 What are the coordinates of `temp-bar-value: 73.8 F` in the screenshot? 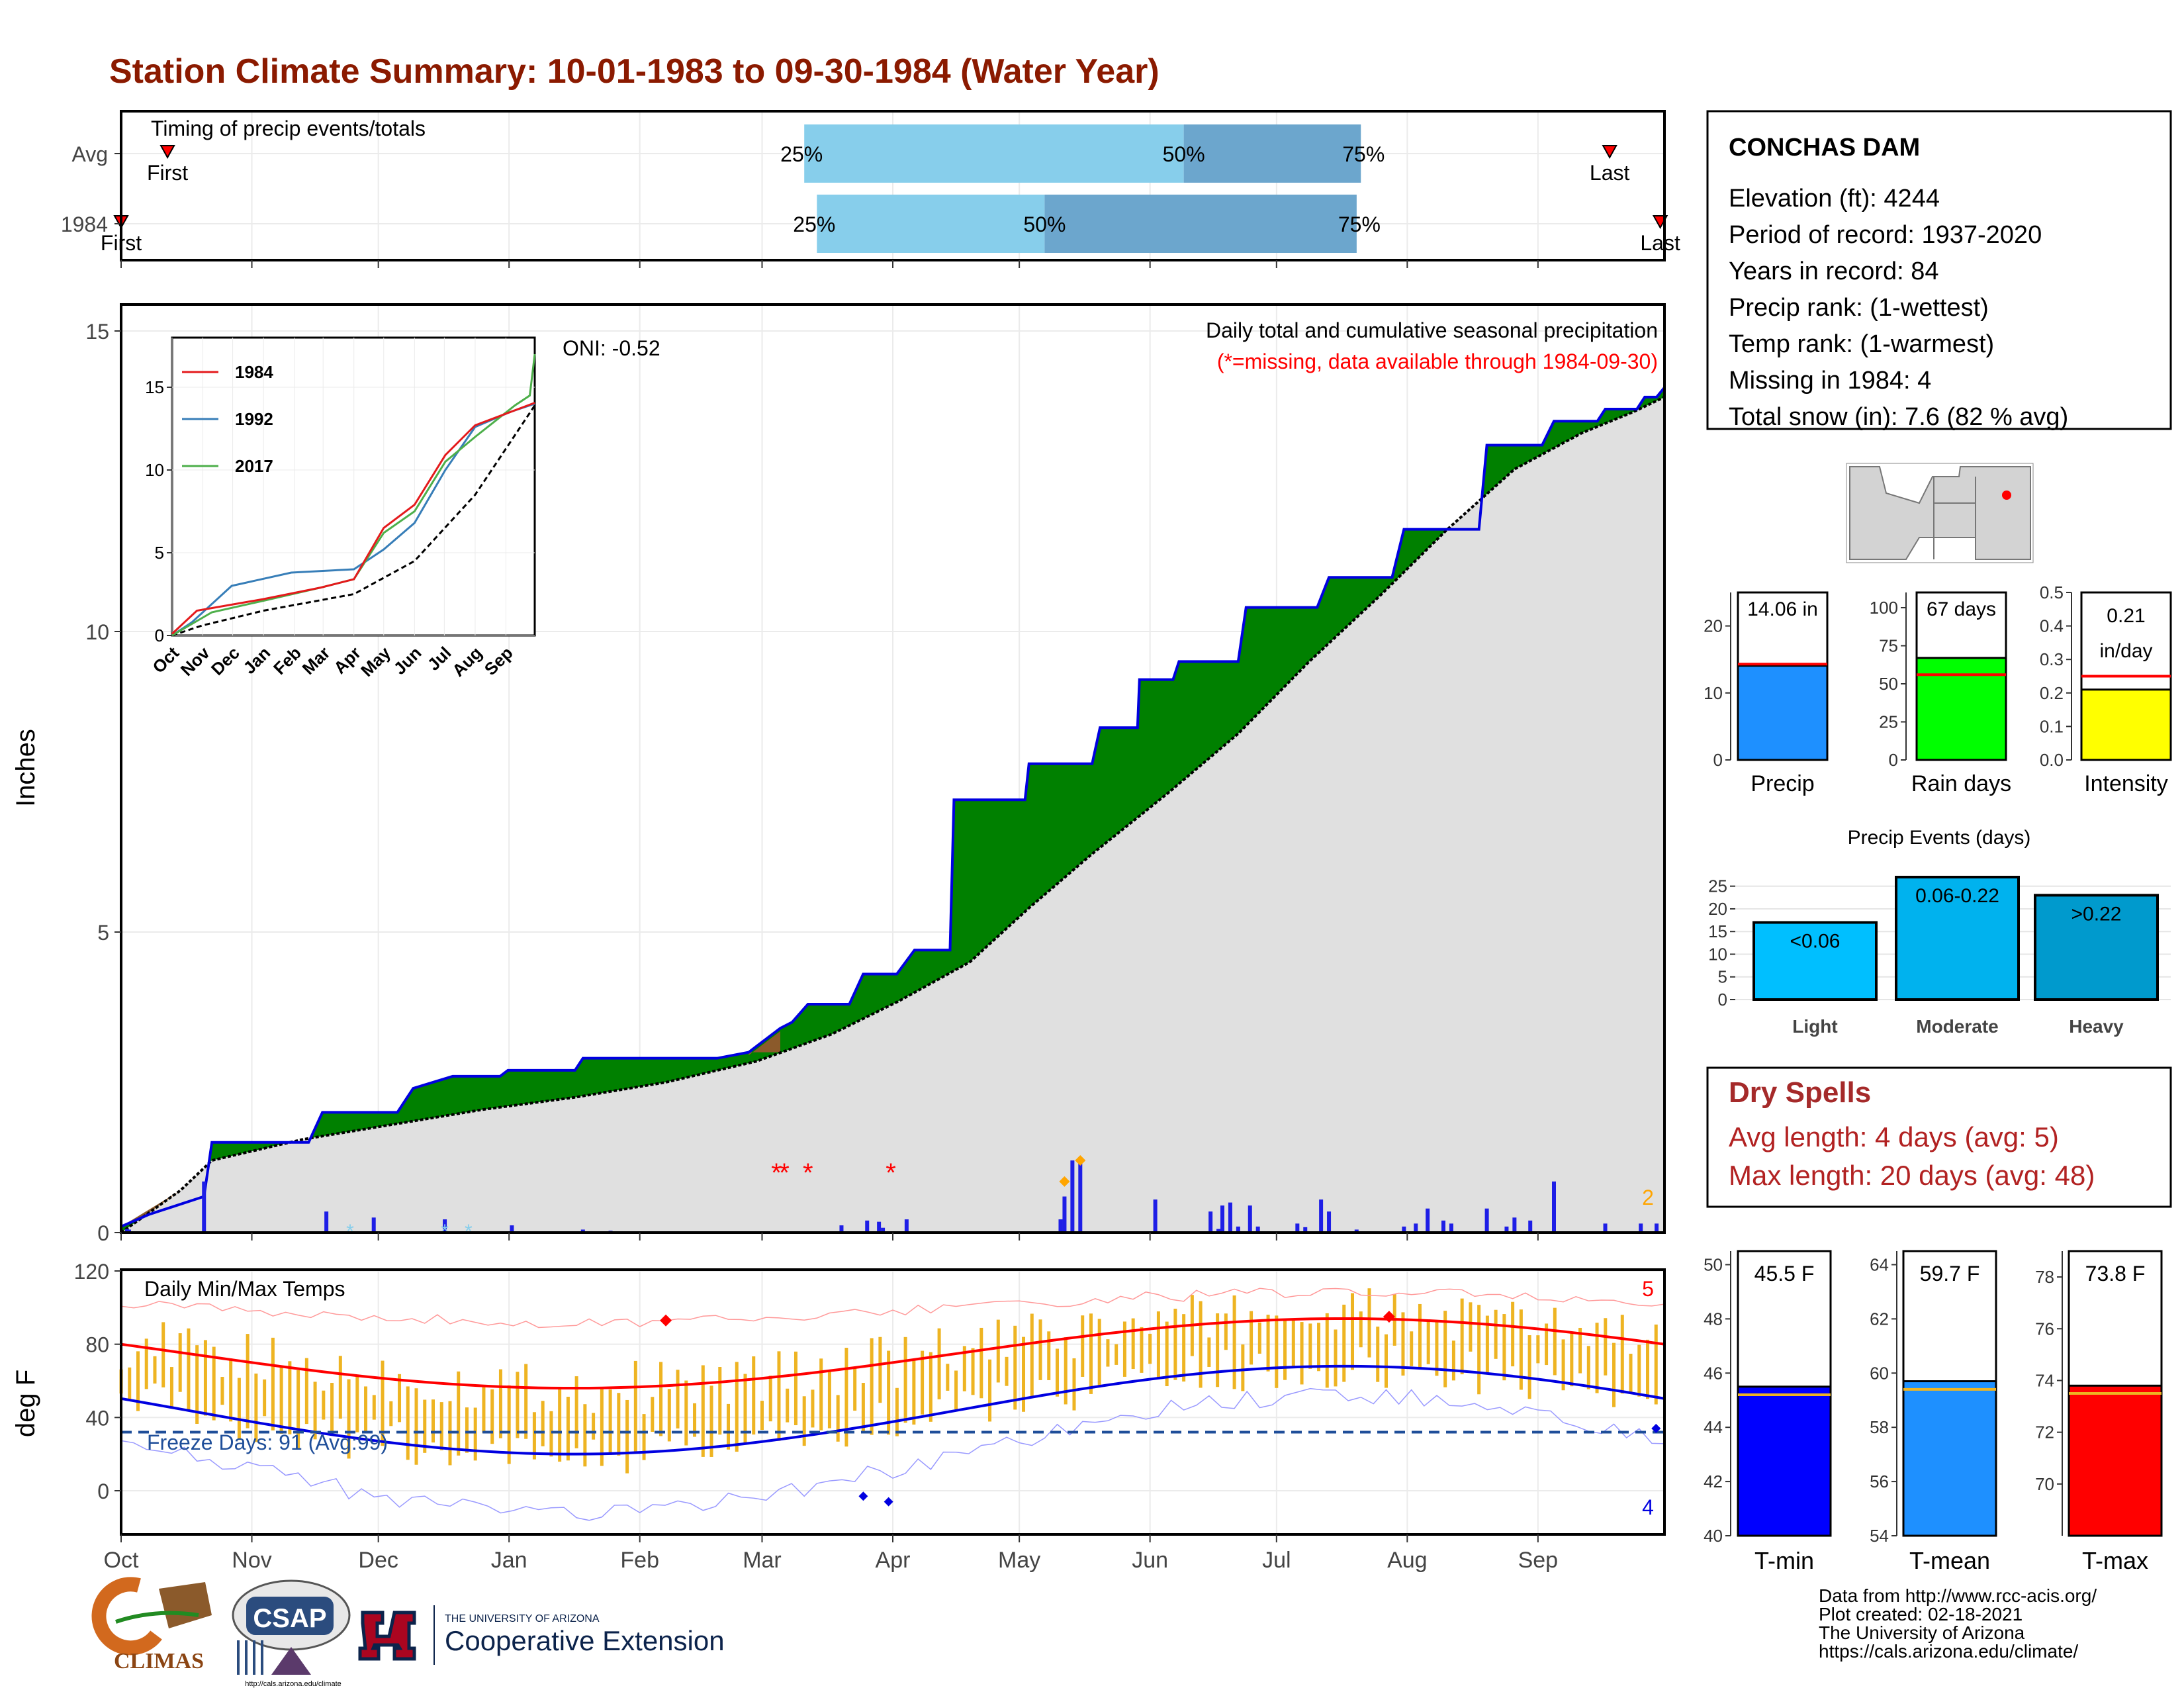 It's located at (2115, 1274).